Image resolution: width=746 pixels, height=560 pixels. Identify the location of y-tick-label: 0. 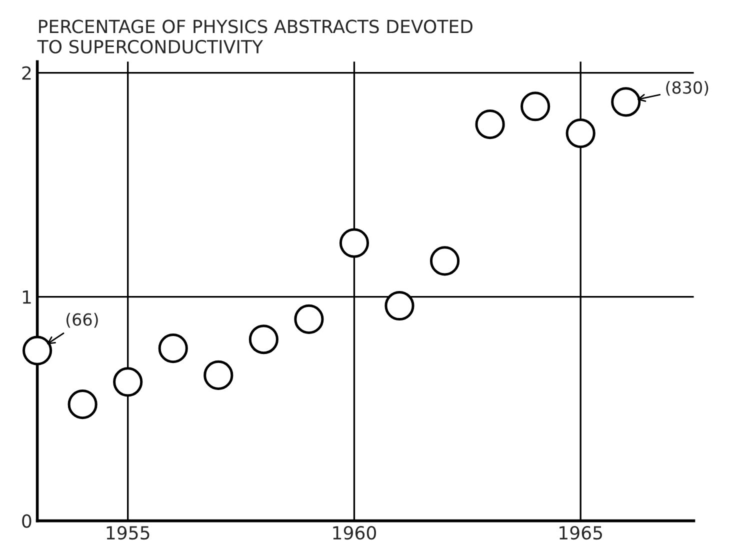
(27, 521).